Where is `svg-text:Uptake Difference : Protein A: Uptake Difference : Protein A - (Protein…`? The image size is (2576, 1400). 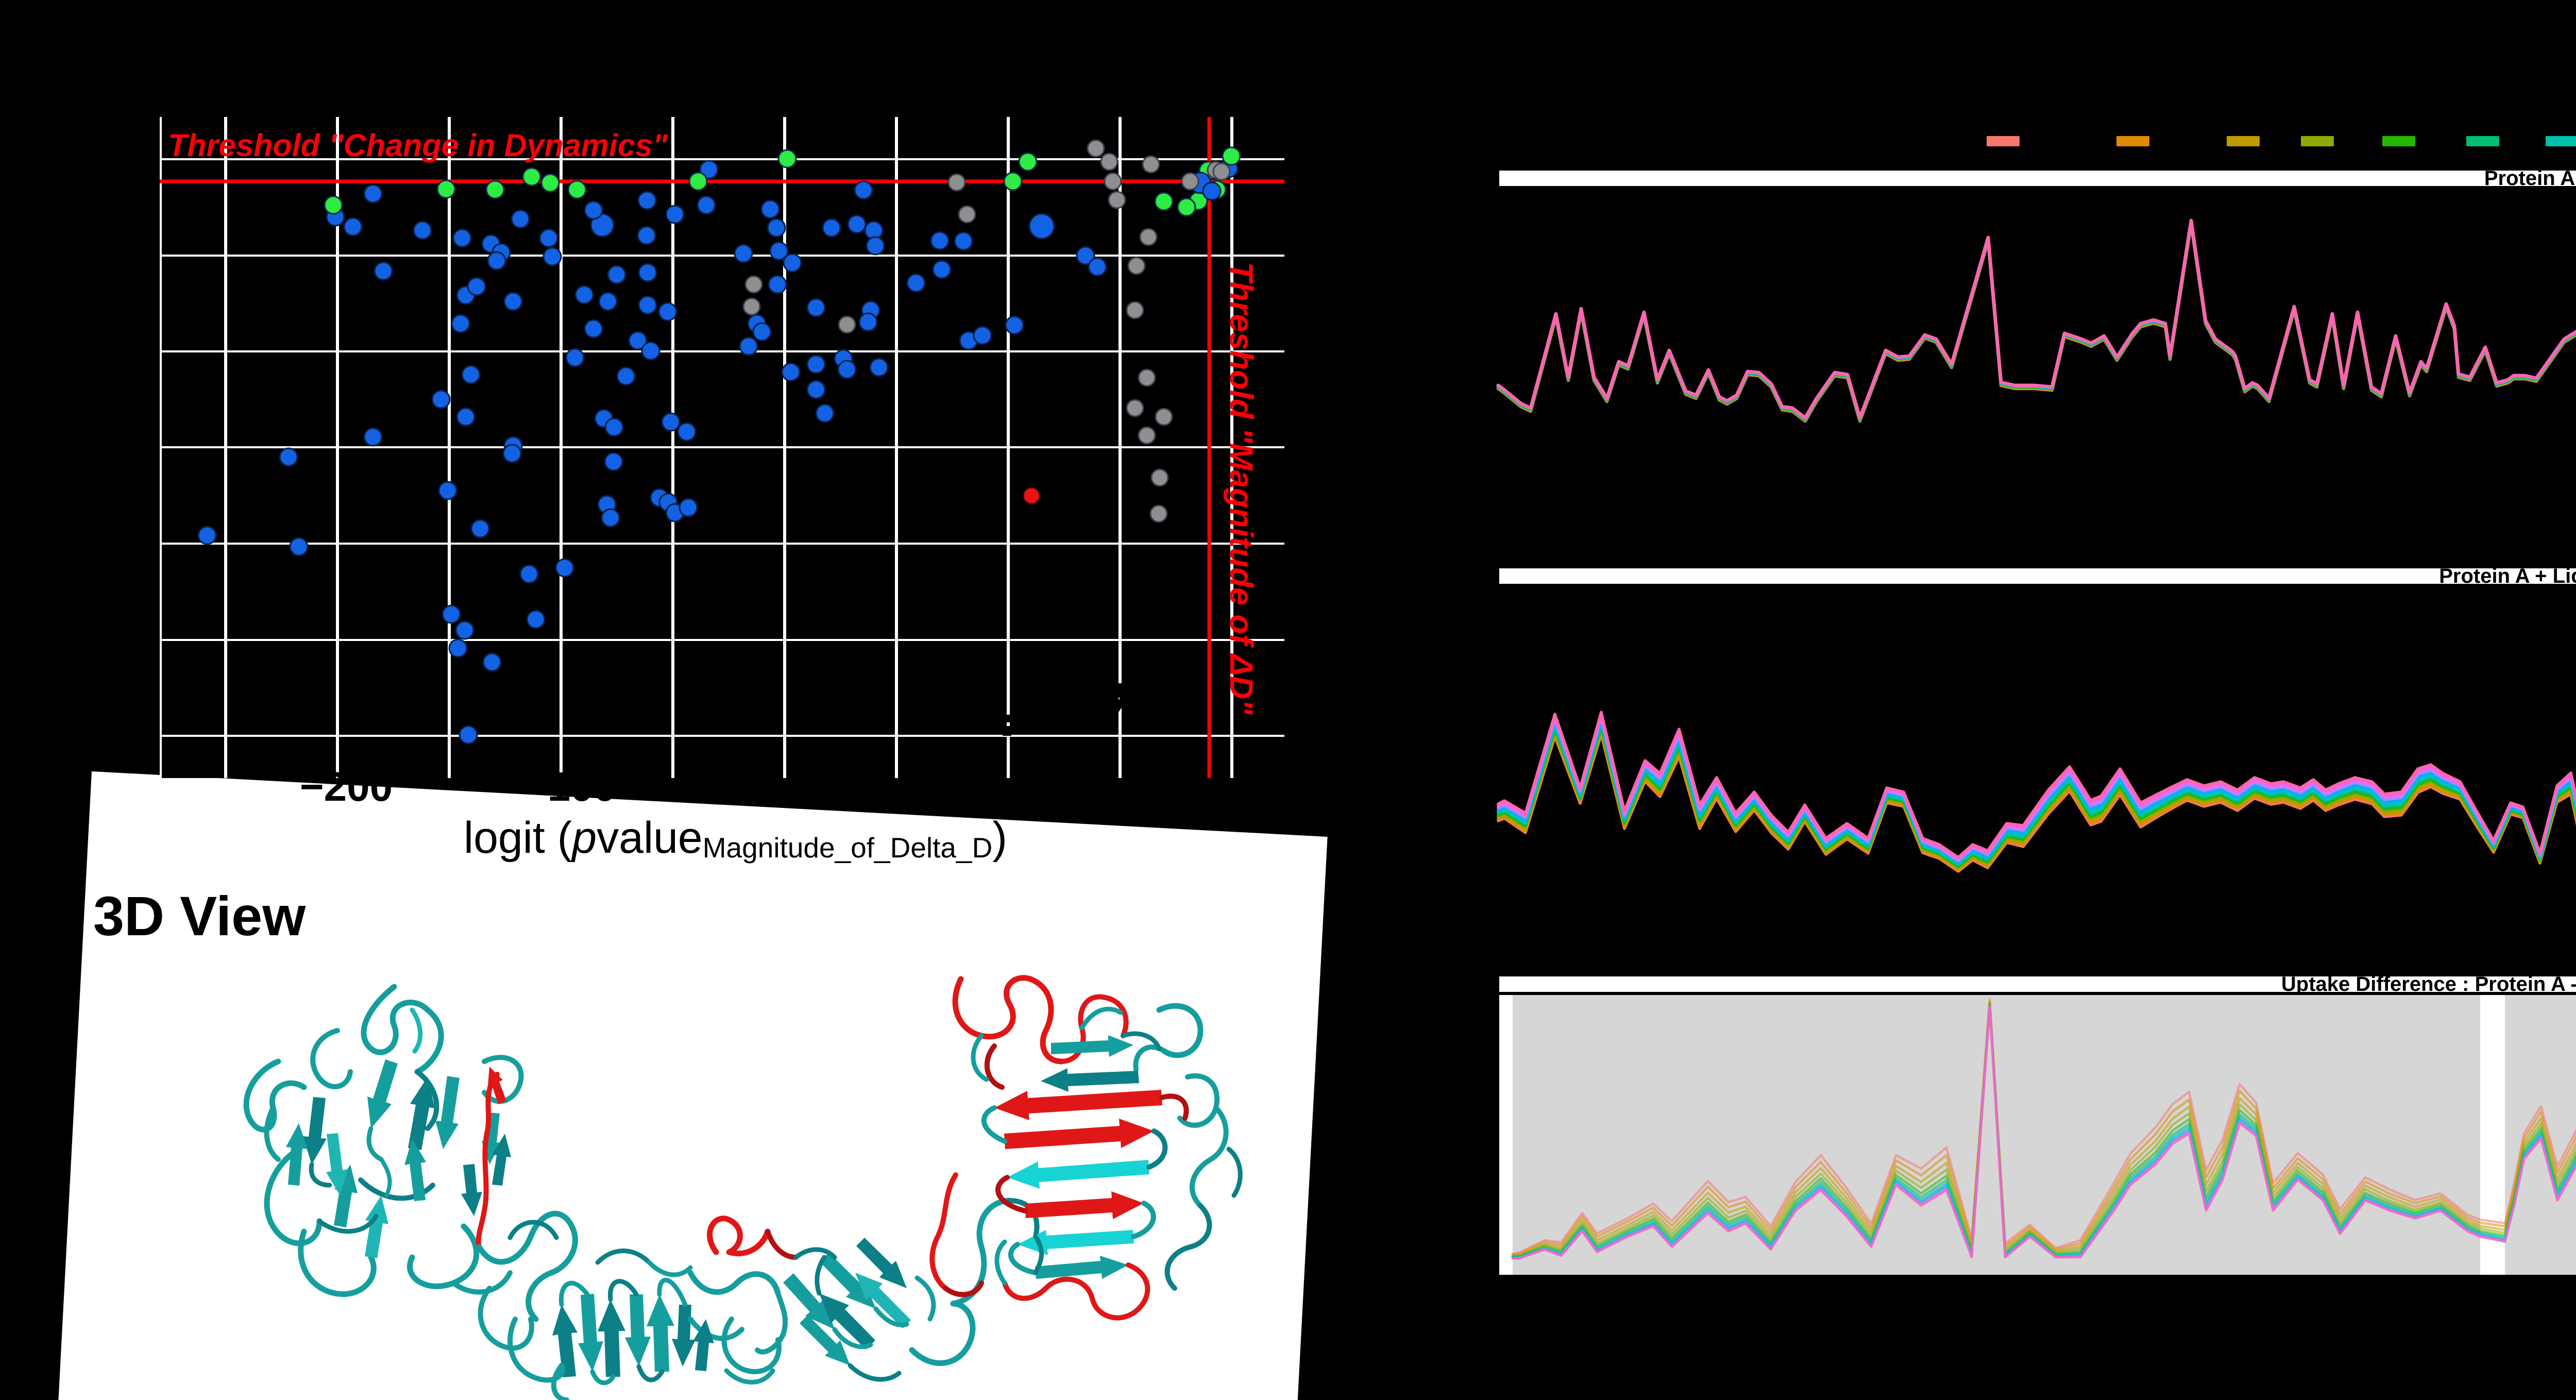
svg-text:Uptake Difference : Protein A: Uptake Difference : Protein A - (Protein… is located at coordinates (2428, 984).